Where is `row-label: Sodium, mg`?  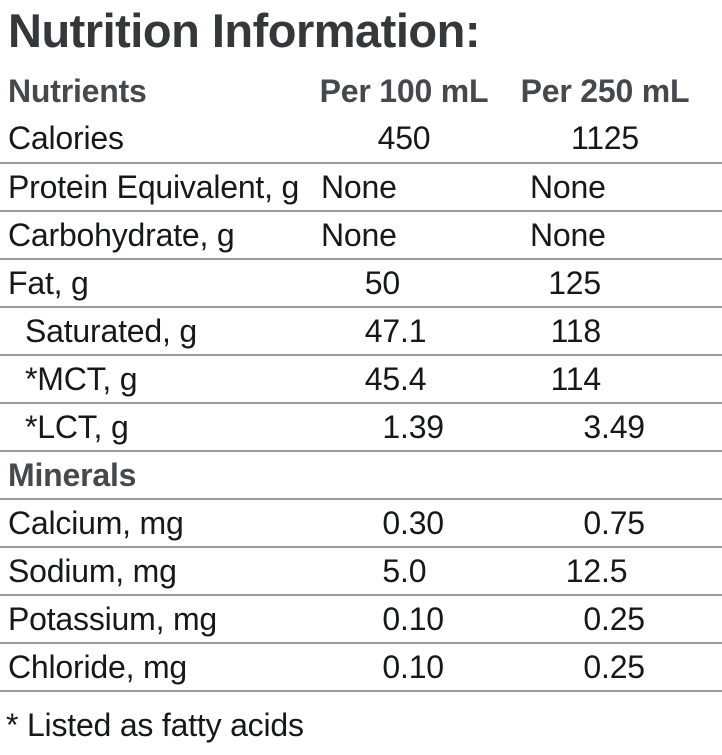
row-label: Sodium, mg is located at coordinates (92, 570).